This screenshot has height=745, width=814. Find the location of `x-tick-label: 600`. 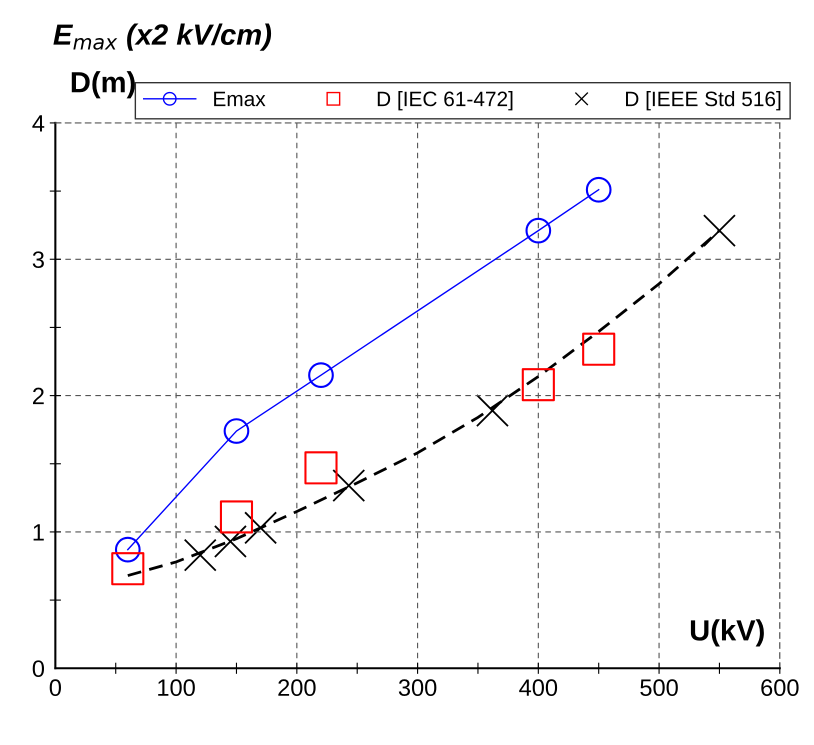

x-tick-label: 600 is located at coordinates (780, 687).